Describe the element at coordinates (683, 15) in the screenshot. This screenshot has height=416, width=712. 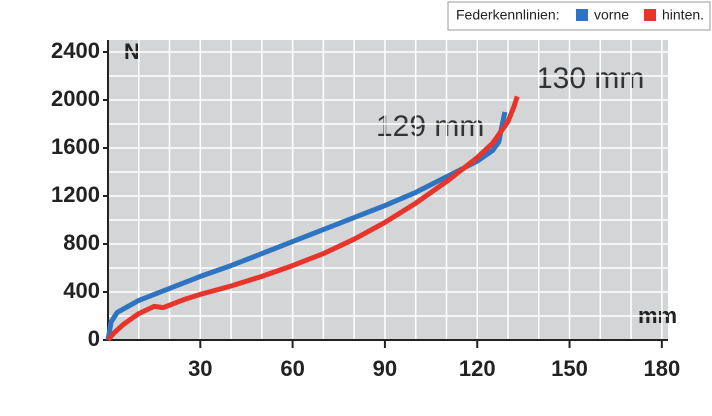
I see `legend-label: hinten.` at that location.